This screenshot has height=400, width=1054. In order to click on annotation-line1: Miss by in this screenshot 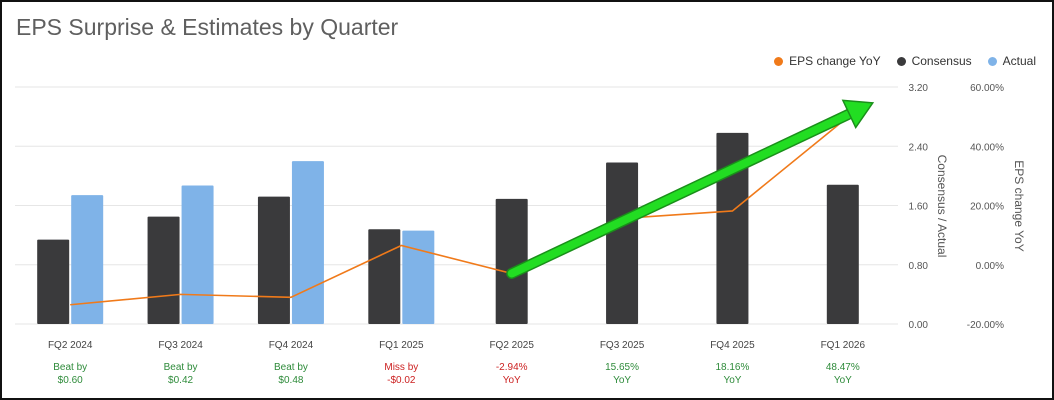, I will do `click(401, 367)`.